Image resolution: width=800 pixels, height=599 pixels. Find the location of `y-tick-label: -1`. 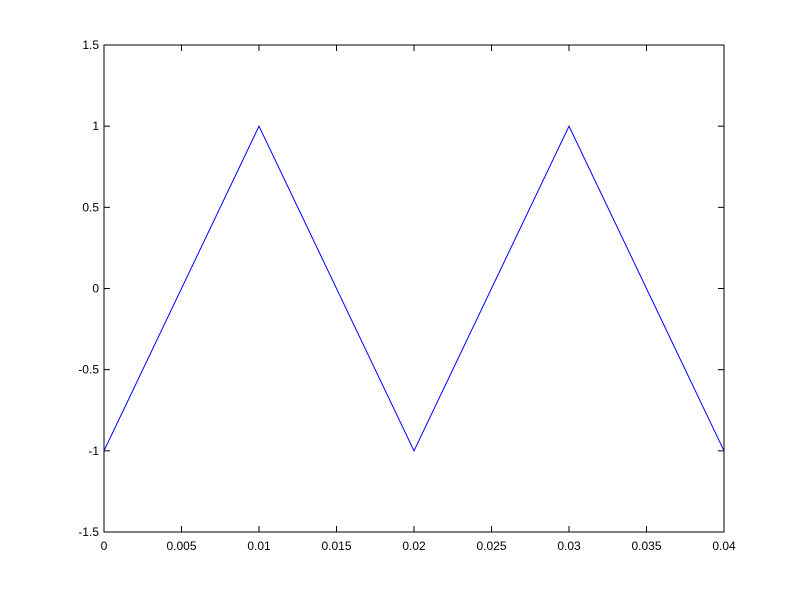

y-tick-label: -1 is located at coordinates (93, 451).